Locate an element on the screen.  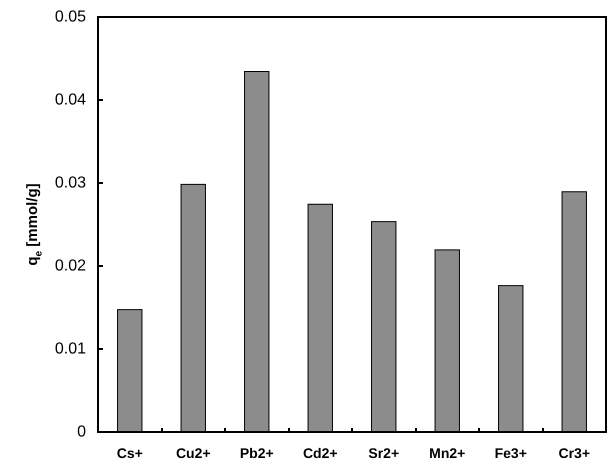
x-tick-label: Cr3+ is located at coordinates (574, 453).